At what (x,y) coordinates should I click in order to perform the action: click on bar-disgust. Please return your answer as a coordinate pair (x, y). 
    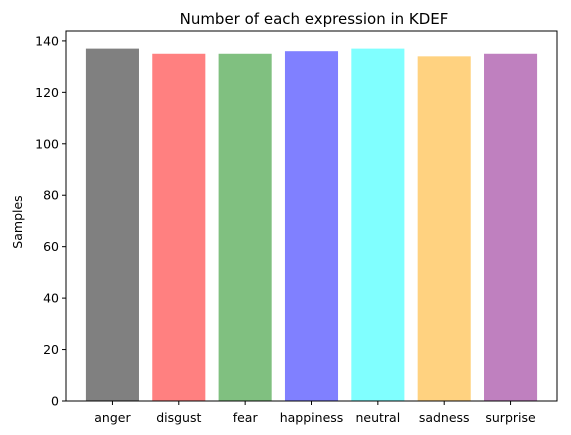
    Looking at the image, I should click on (179, 227).